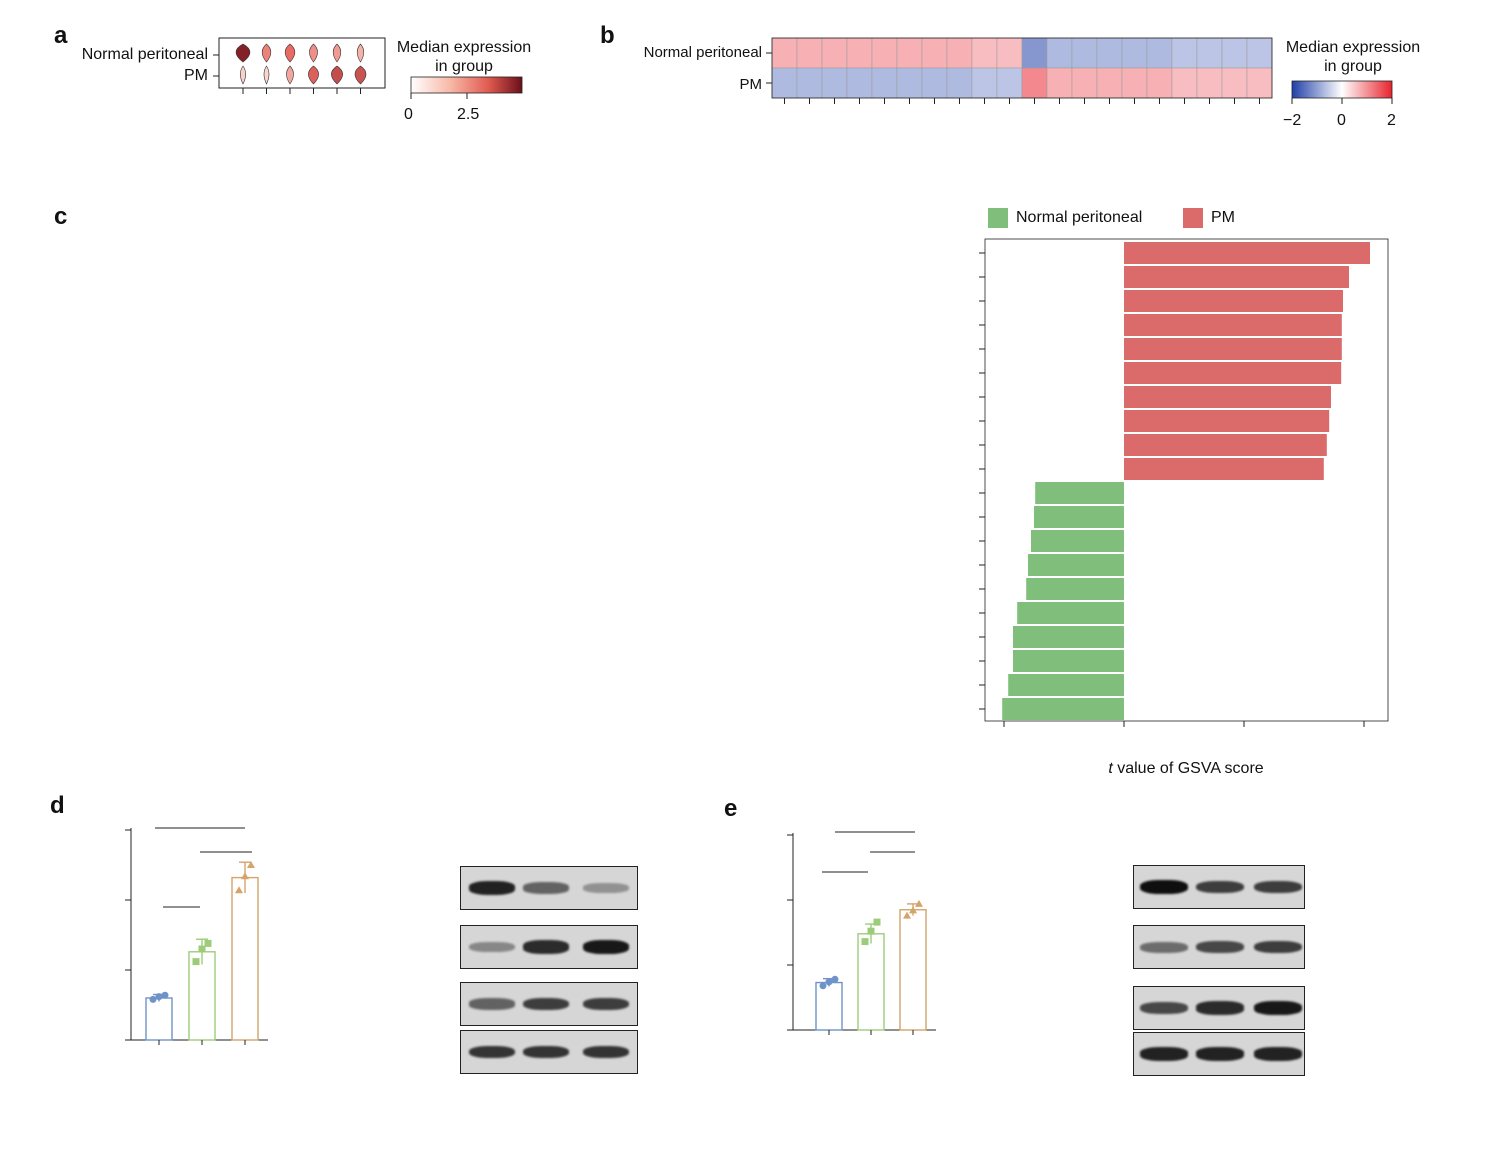 This screenshot has width=1486, height=1153. I want to click on legend-label-pm: PM, so click(1223, 217).